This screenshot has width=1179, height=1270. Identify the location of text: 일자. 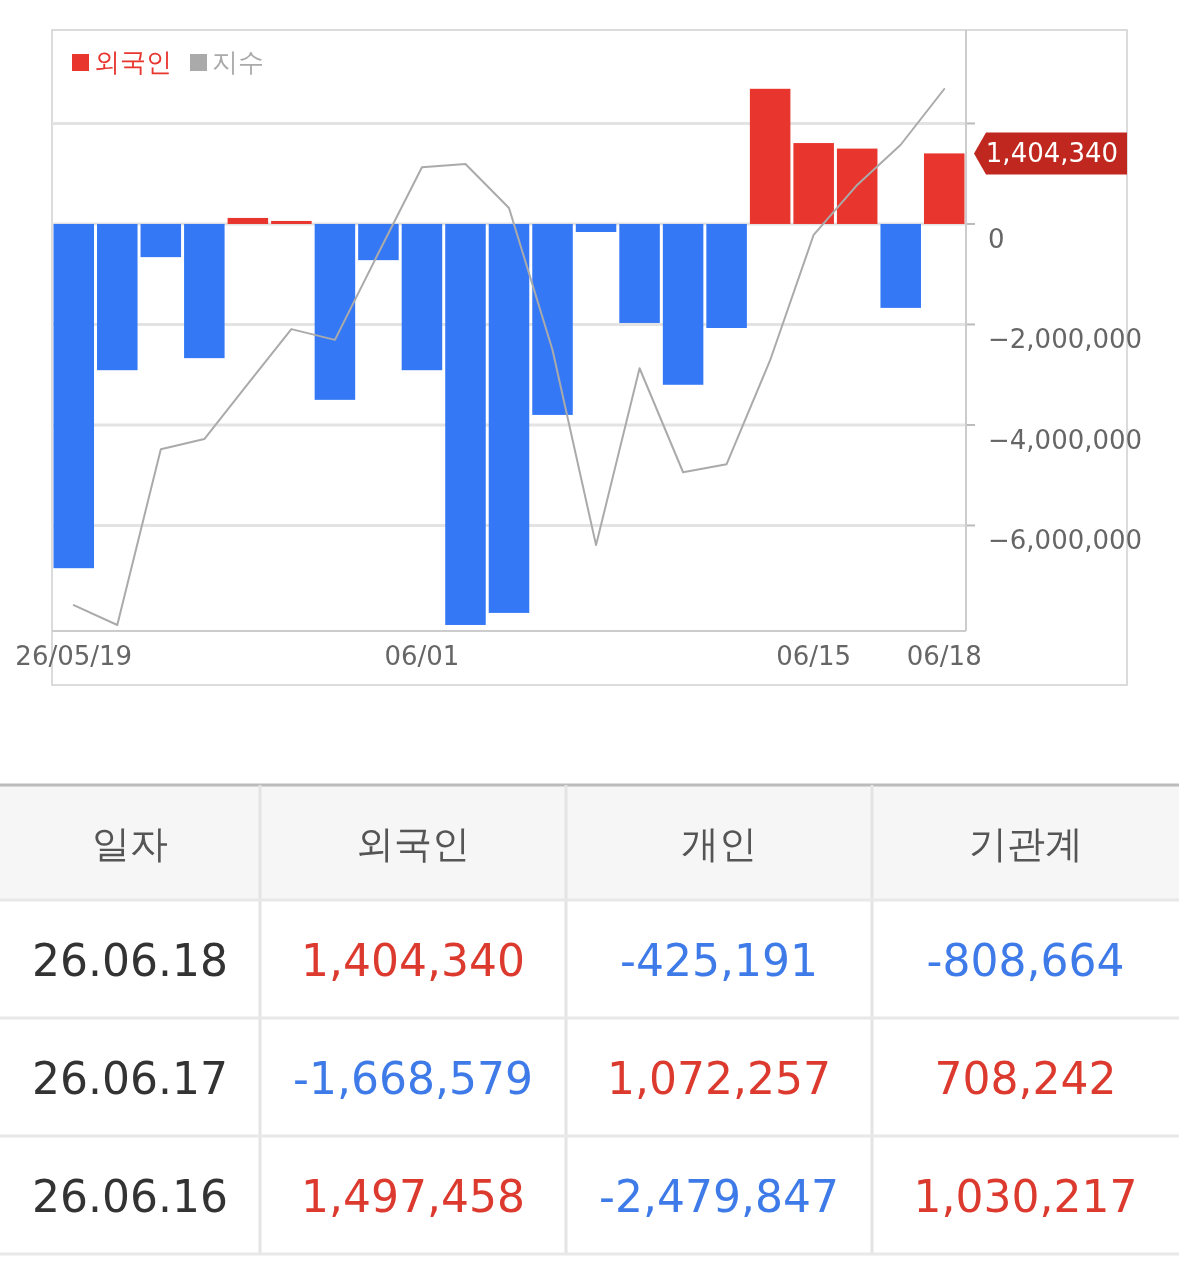
(130, 844).